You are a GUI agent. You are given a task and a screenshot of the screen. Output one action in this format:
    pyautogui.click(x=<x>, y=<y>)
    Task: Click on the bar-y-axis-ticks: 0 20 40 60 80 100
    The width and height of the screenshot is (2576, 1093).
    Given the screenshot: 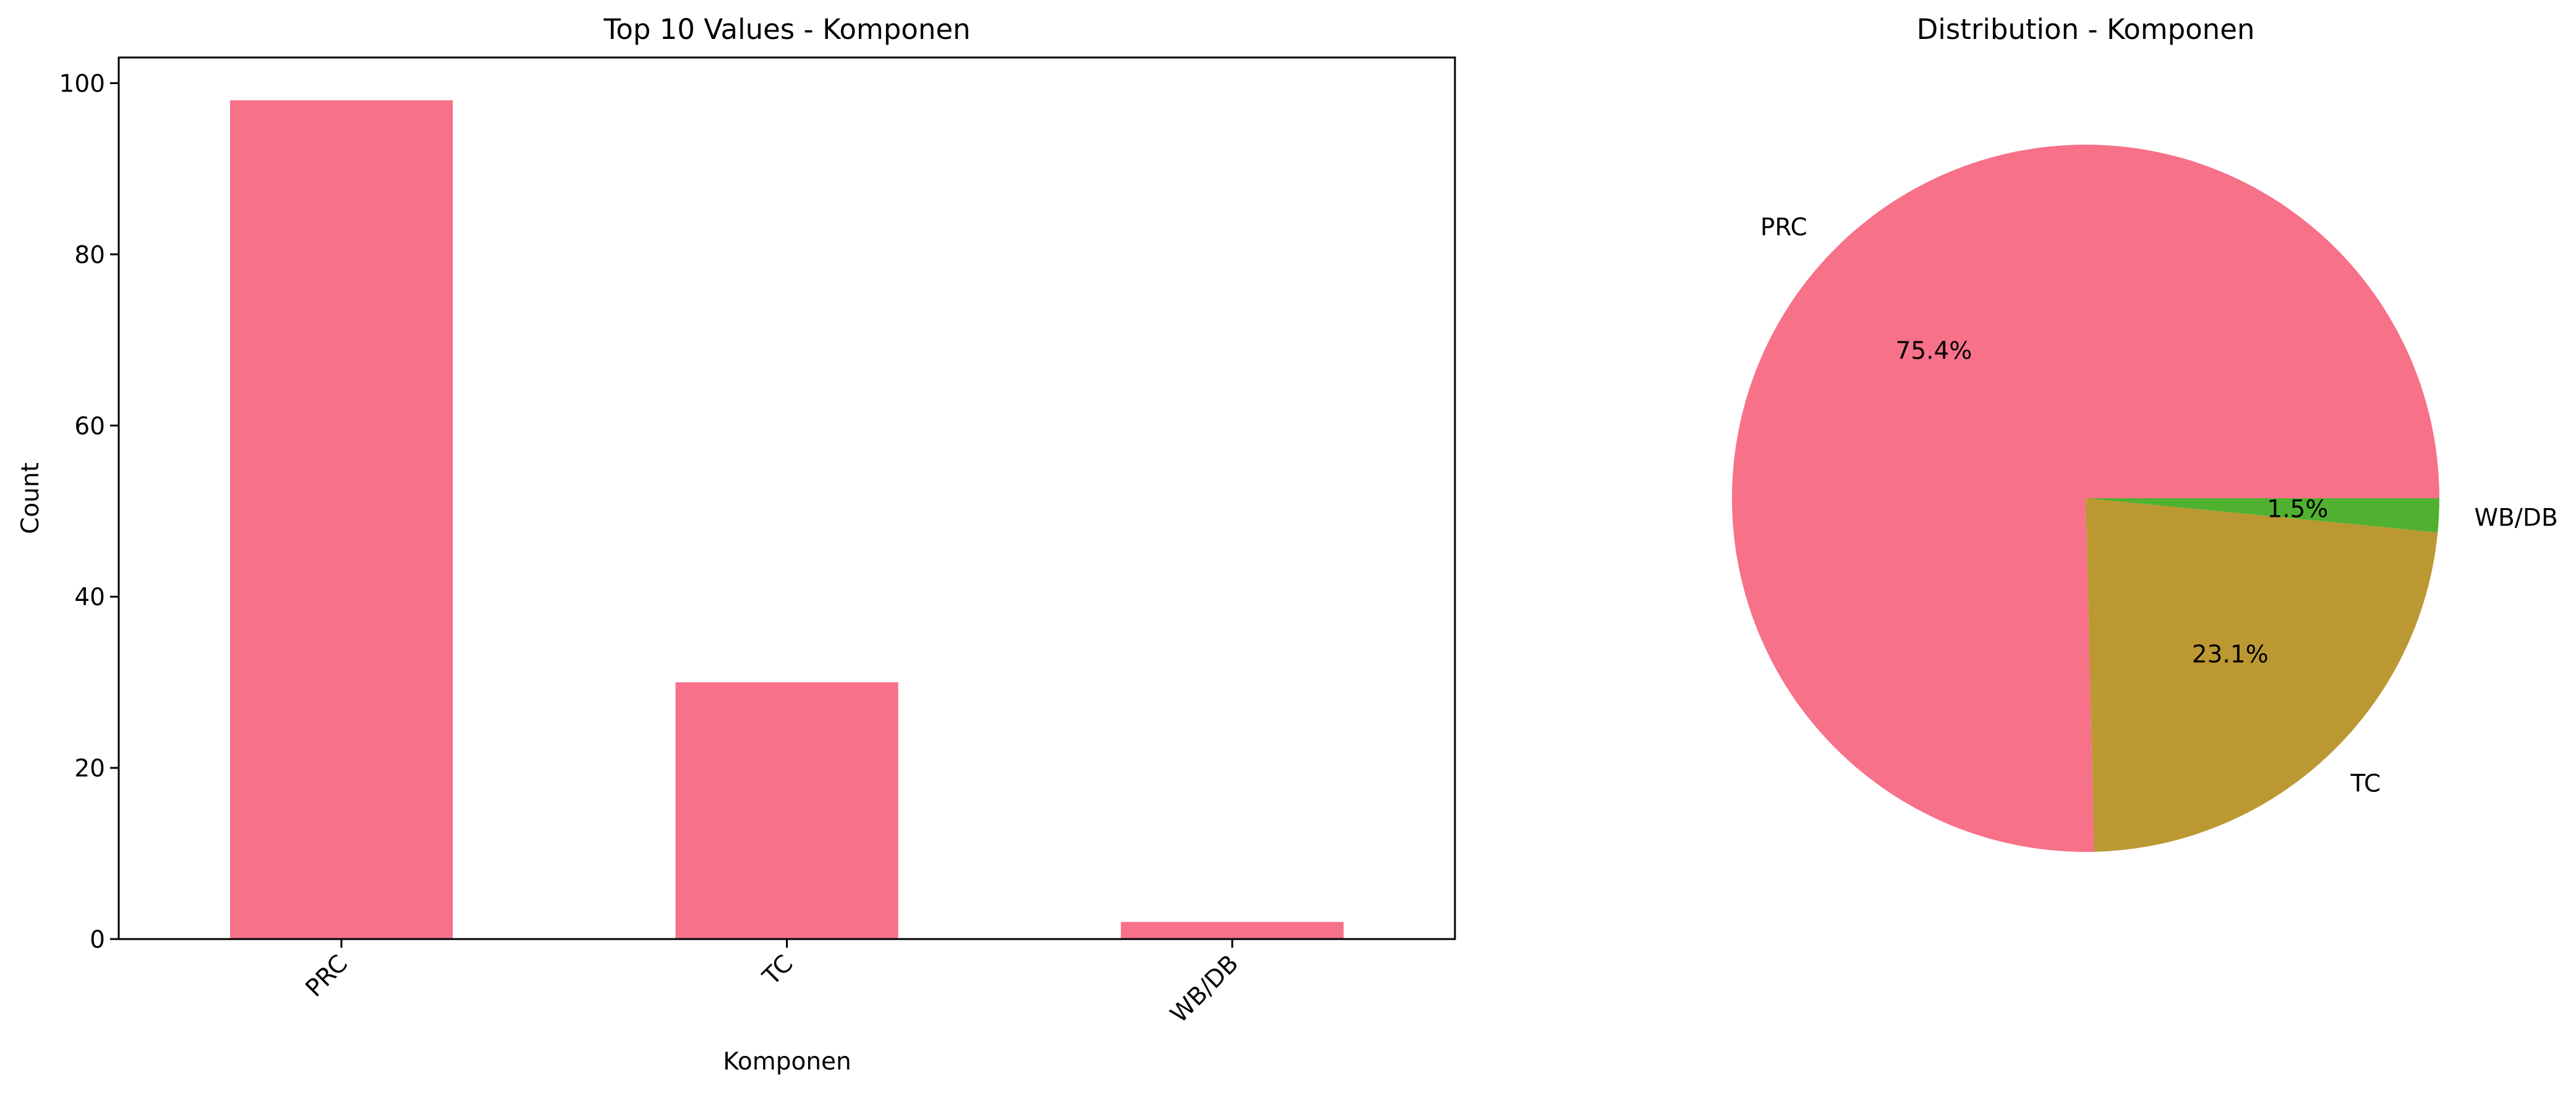 What is the action you would take?
    pyautogui.click(x=89, y=512)
    